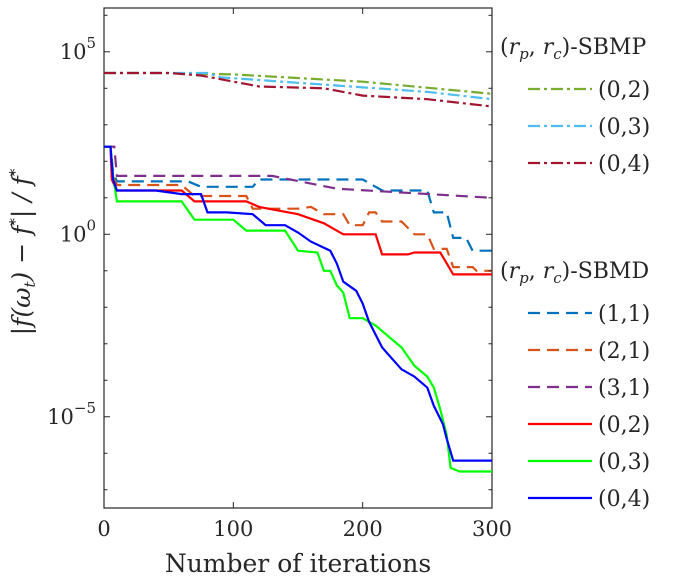  Describe the element at coordinates (103, 529) in the screenshot. I see `x-tick-label: 0` at that location.